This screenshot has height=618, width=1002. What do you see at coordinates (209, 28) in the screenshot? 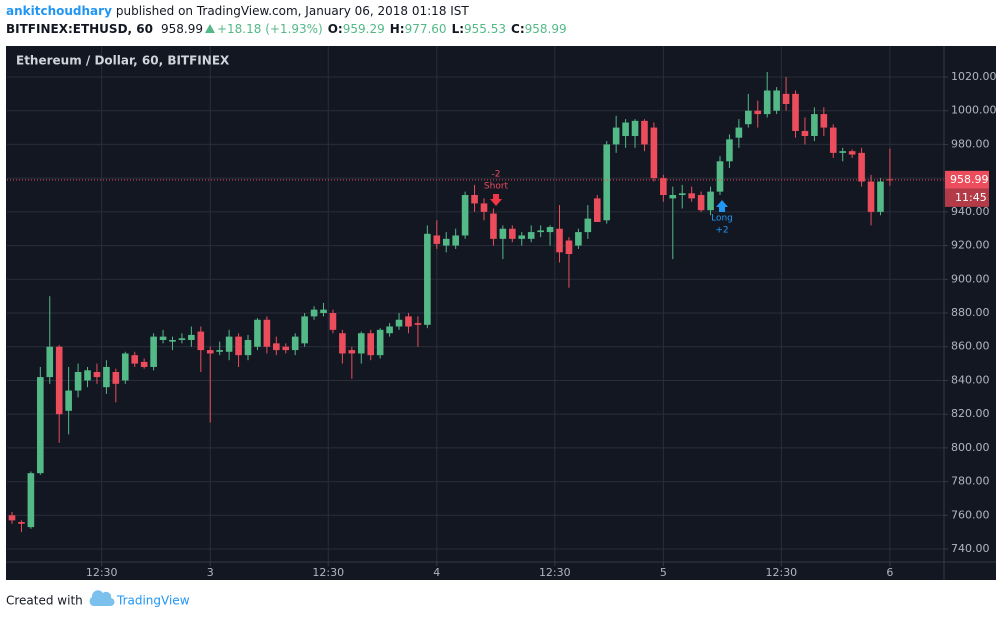
I see `change-triangle` at bounding box center [209, 28].